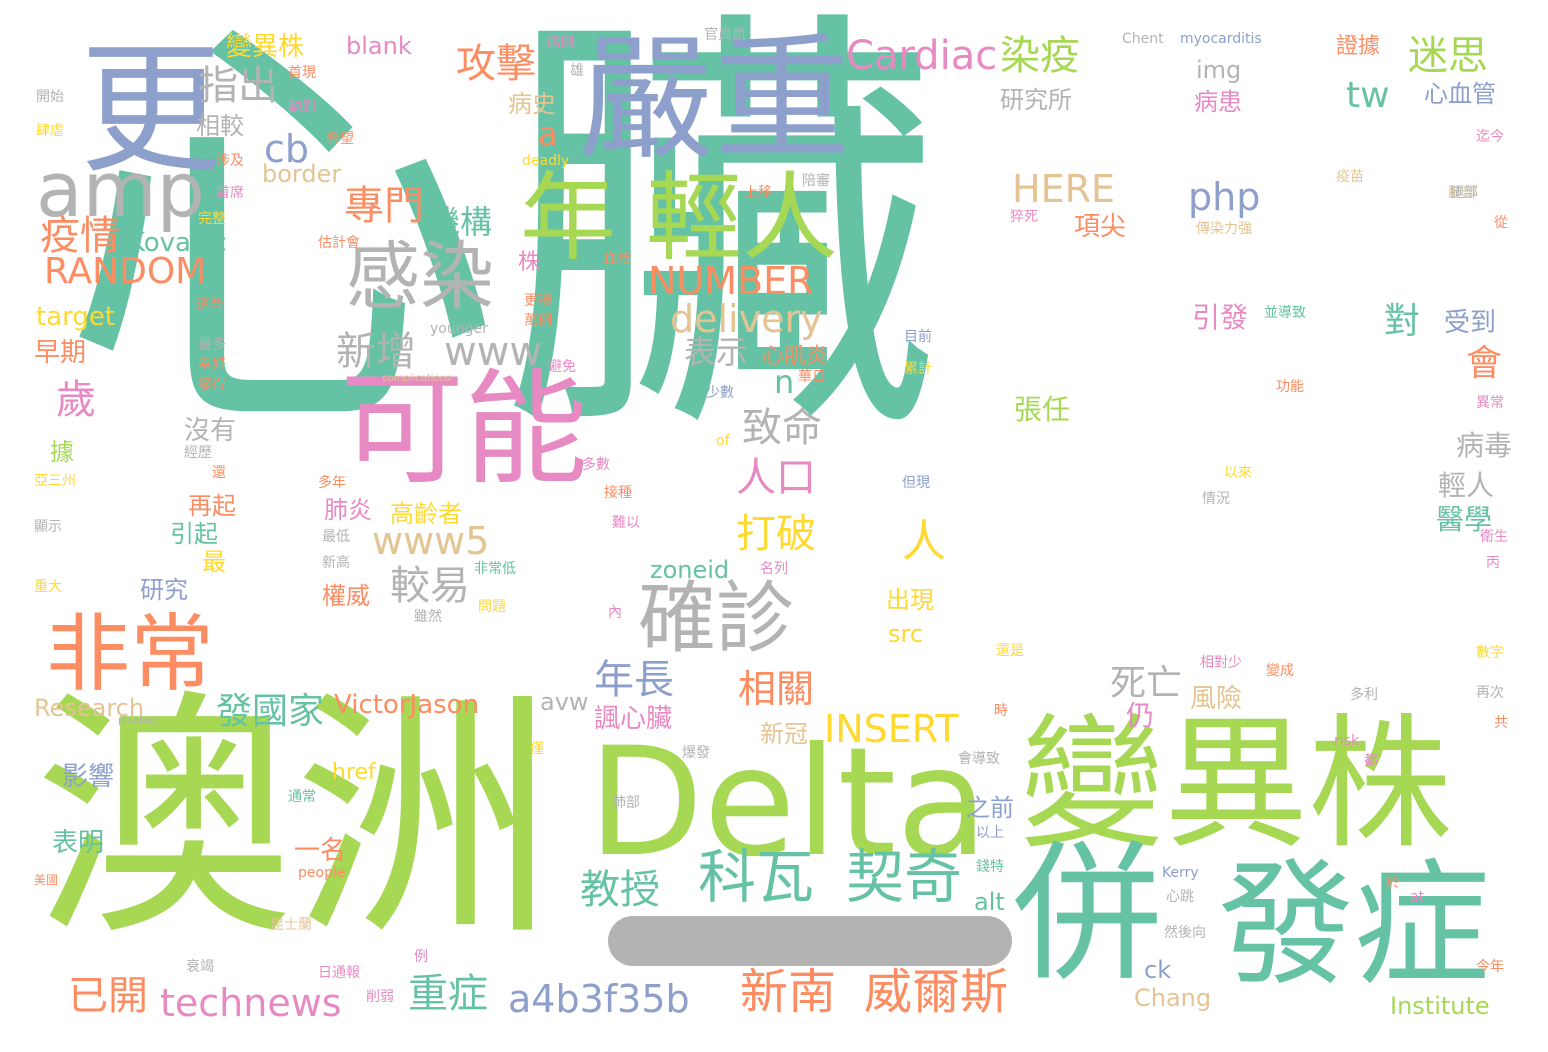 Image resolution: width=1548 pixels, height=1052 pixels. What do you see at coordinates (1218, 102) in the screenshot?
I see `word: 病患` at bounding box center [1218, 102].